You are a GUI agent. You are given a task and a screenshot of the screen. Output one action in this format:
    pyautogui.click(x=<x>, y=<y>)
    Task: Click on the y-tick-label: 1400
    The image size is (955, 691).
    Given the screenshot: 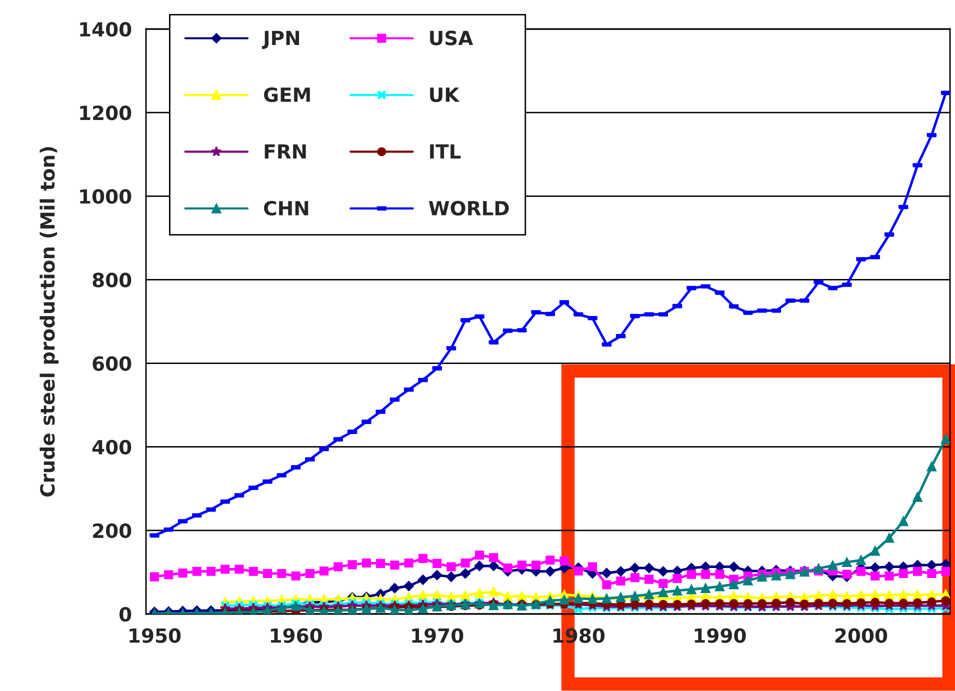 What is the action you would take?
    pyautogui.click(x=106, y=29)
    